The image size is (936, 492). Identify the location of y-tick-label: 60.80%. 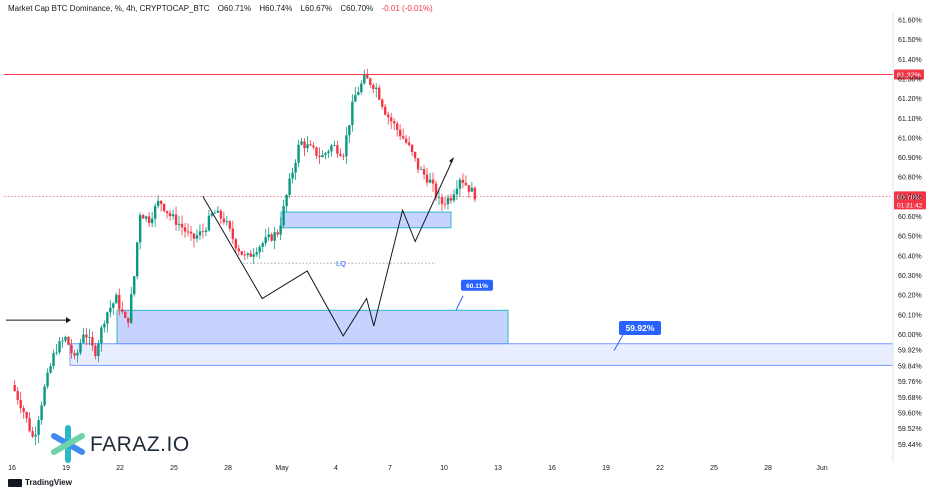
(910, 178).